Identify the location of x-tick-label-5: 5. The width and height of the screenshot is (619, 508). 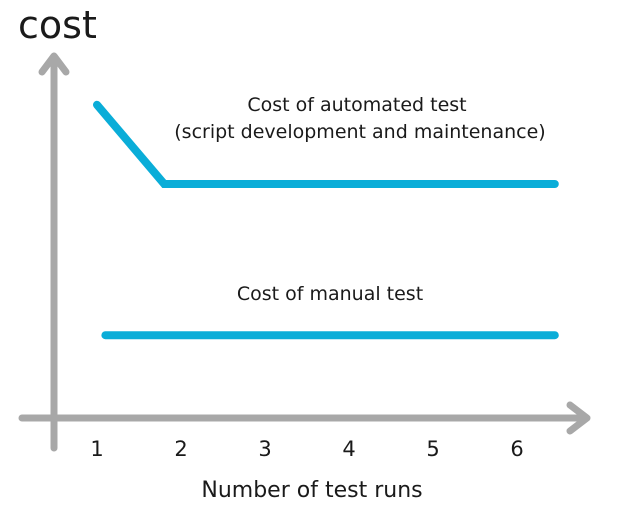
(432, 449).